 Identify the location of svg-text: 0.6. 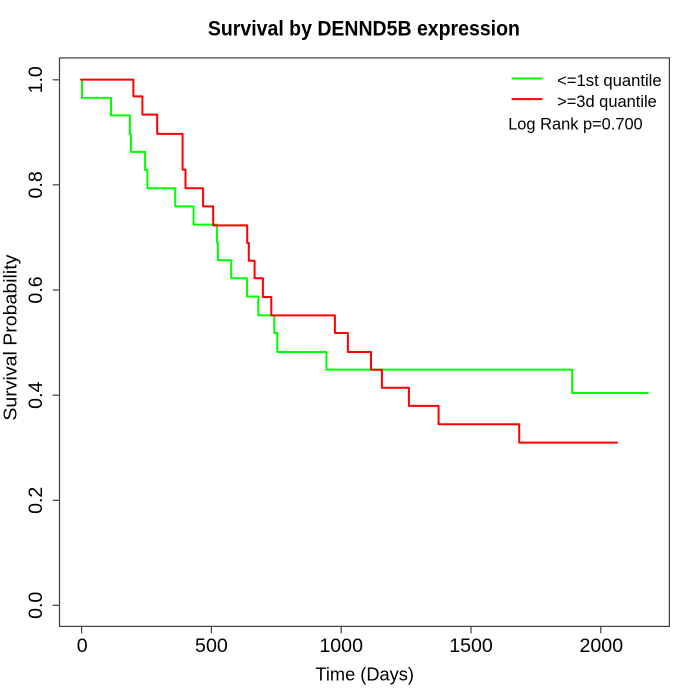
(36, 289).